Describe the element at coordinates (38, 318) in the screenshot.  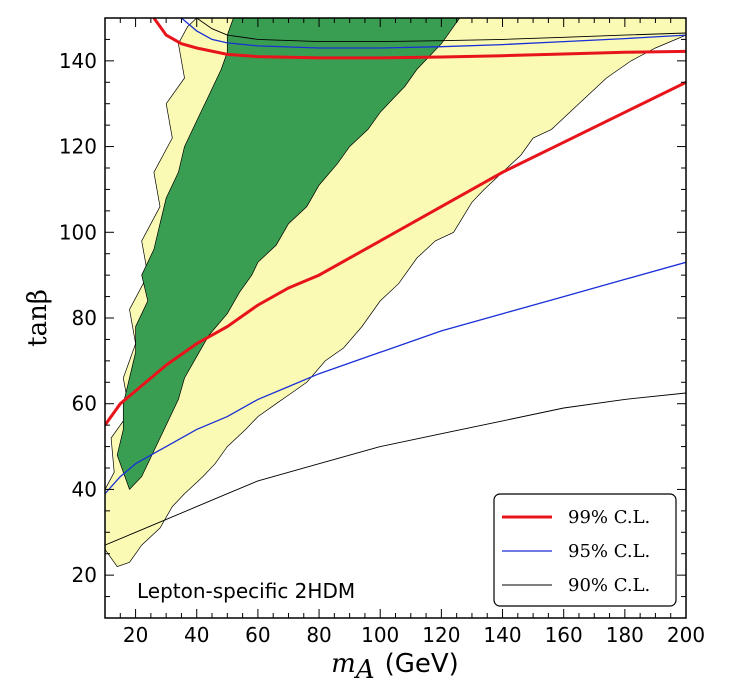
I see `y-axis-title: tanβ` at that location.